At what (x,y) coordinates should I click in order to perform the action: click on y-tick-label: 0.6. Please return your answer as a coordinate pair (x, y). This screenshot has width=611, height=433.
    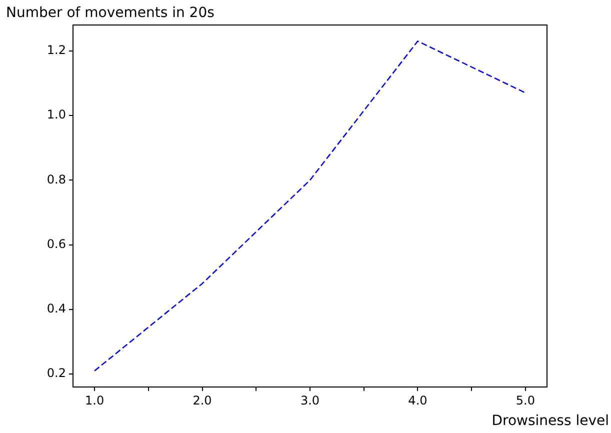
    Looking at the image, I should click on (56, 243).